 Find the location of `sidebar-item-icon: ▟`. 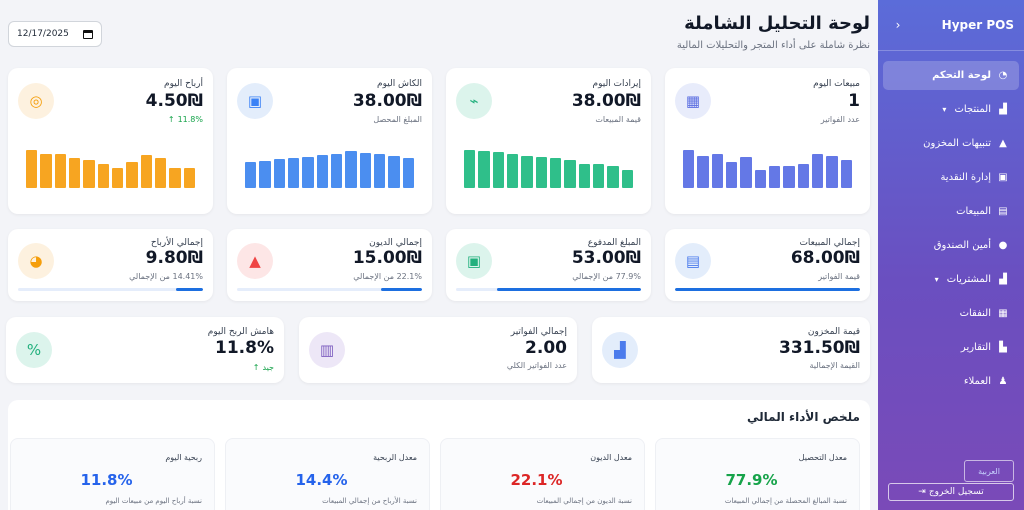

sidebar-item-icon: ▟ is located at coordinates (1003, 109).